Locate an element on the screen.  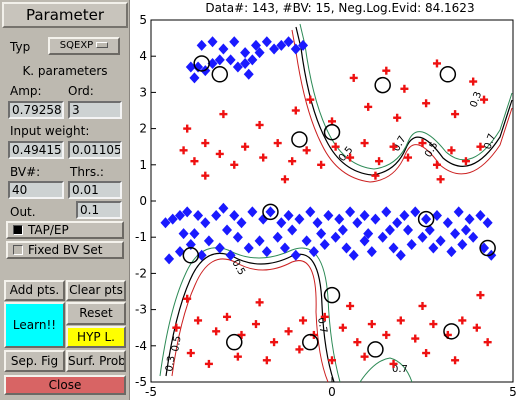
output-noise-label: Out. is located at coordinates (23, 212).